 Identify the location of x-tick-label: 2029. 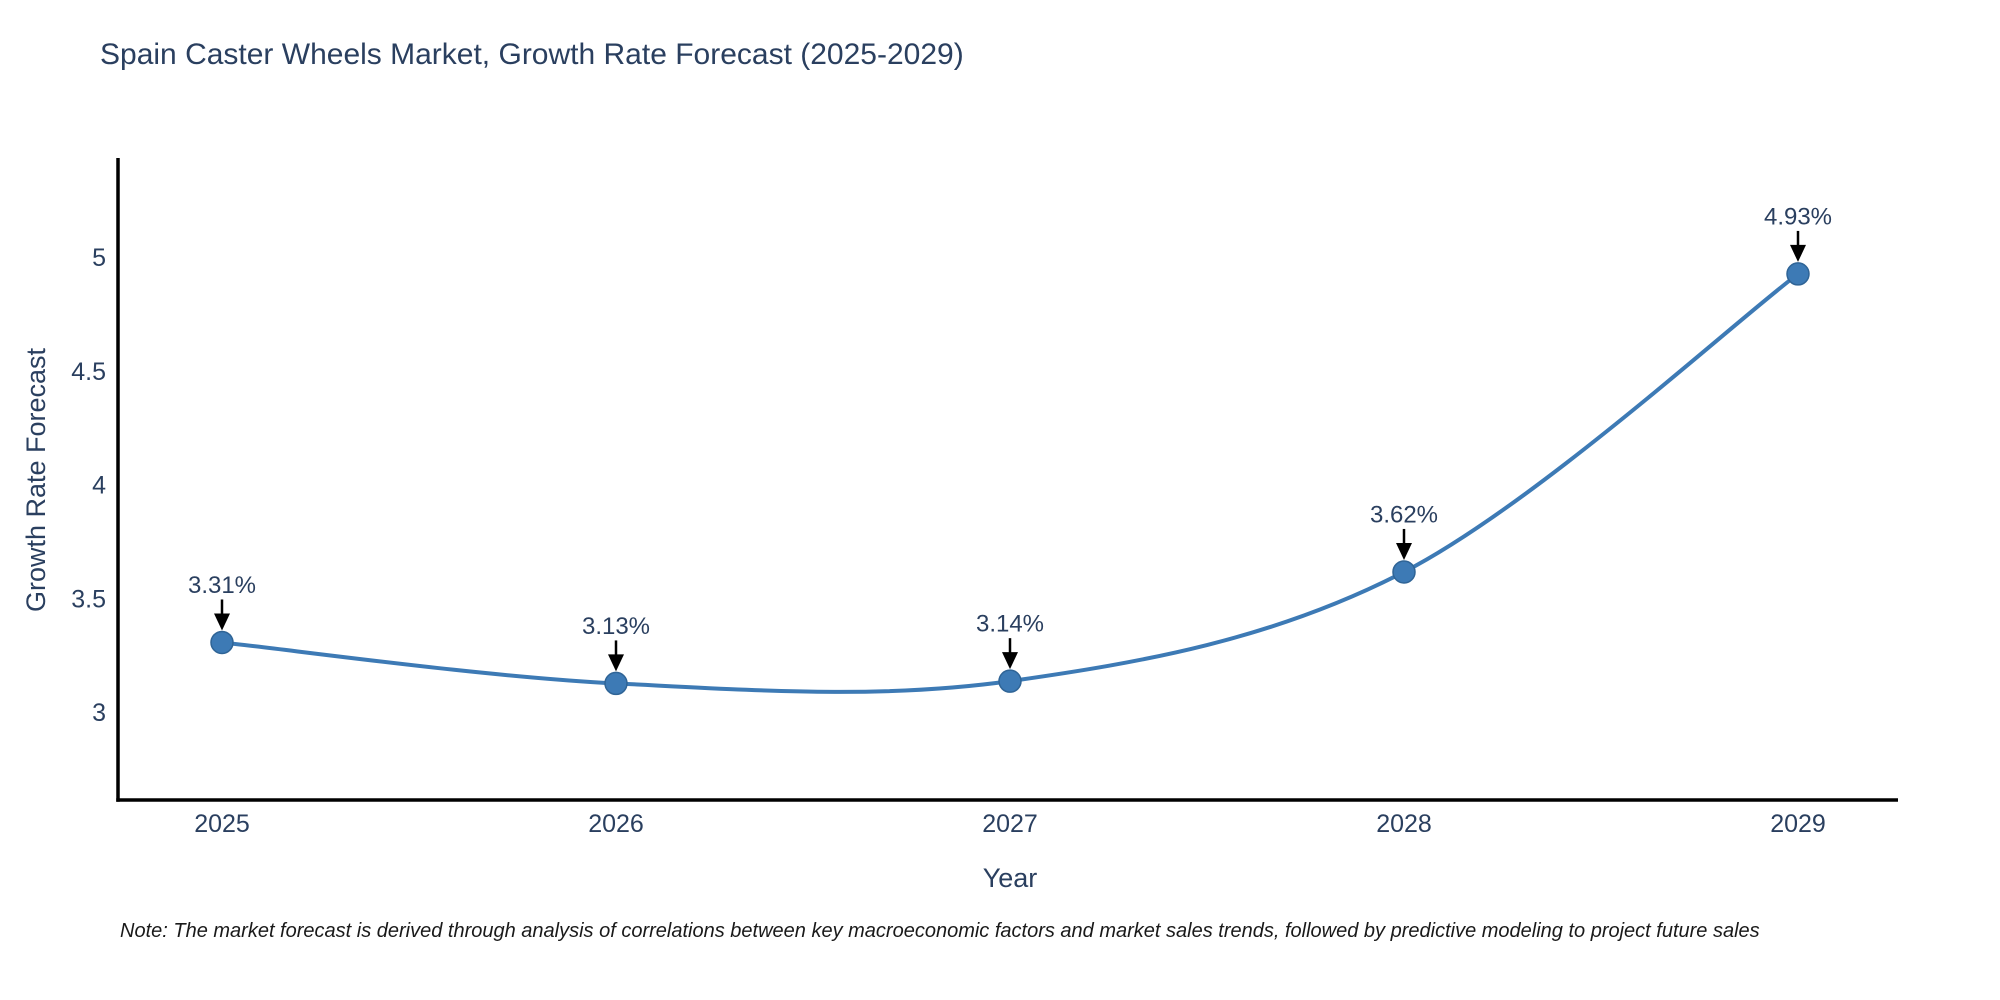
(1798, 824).